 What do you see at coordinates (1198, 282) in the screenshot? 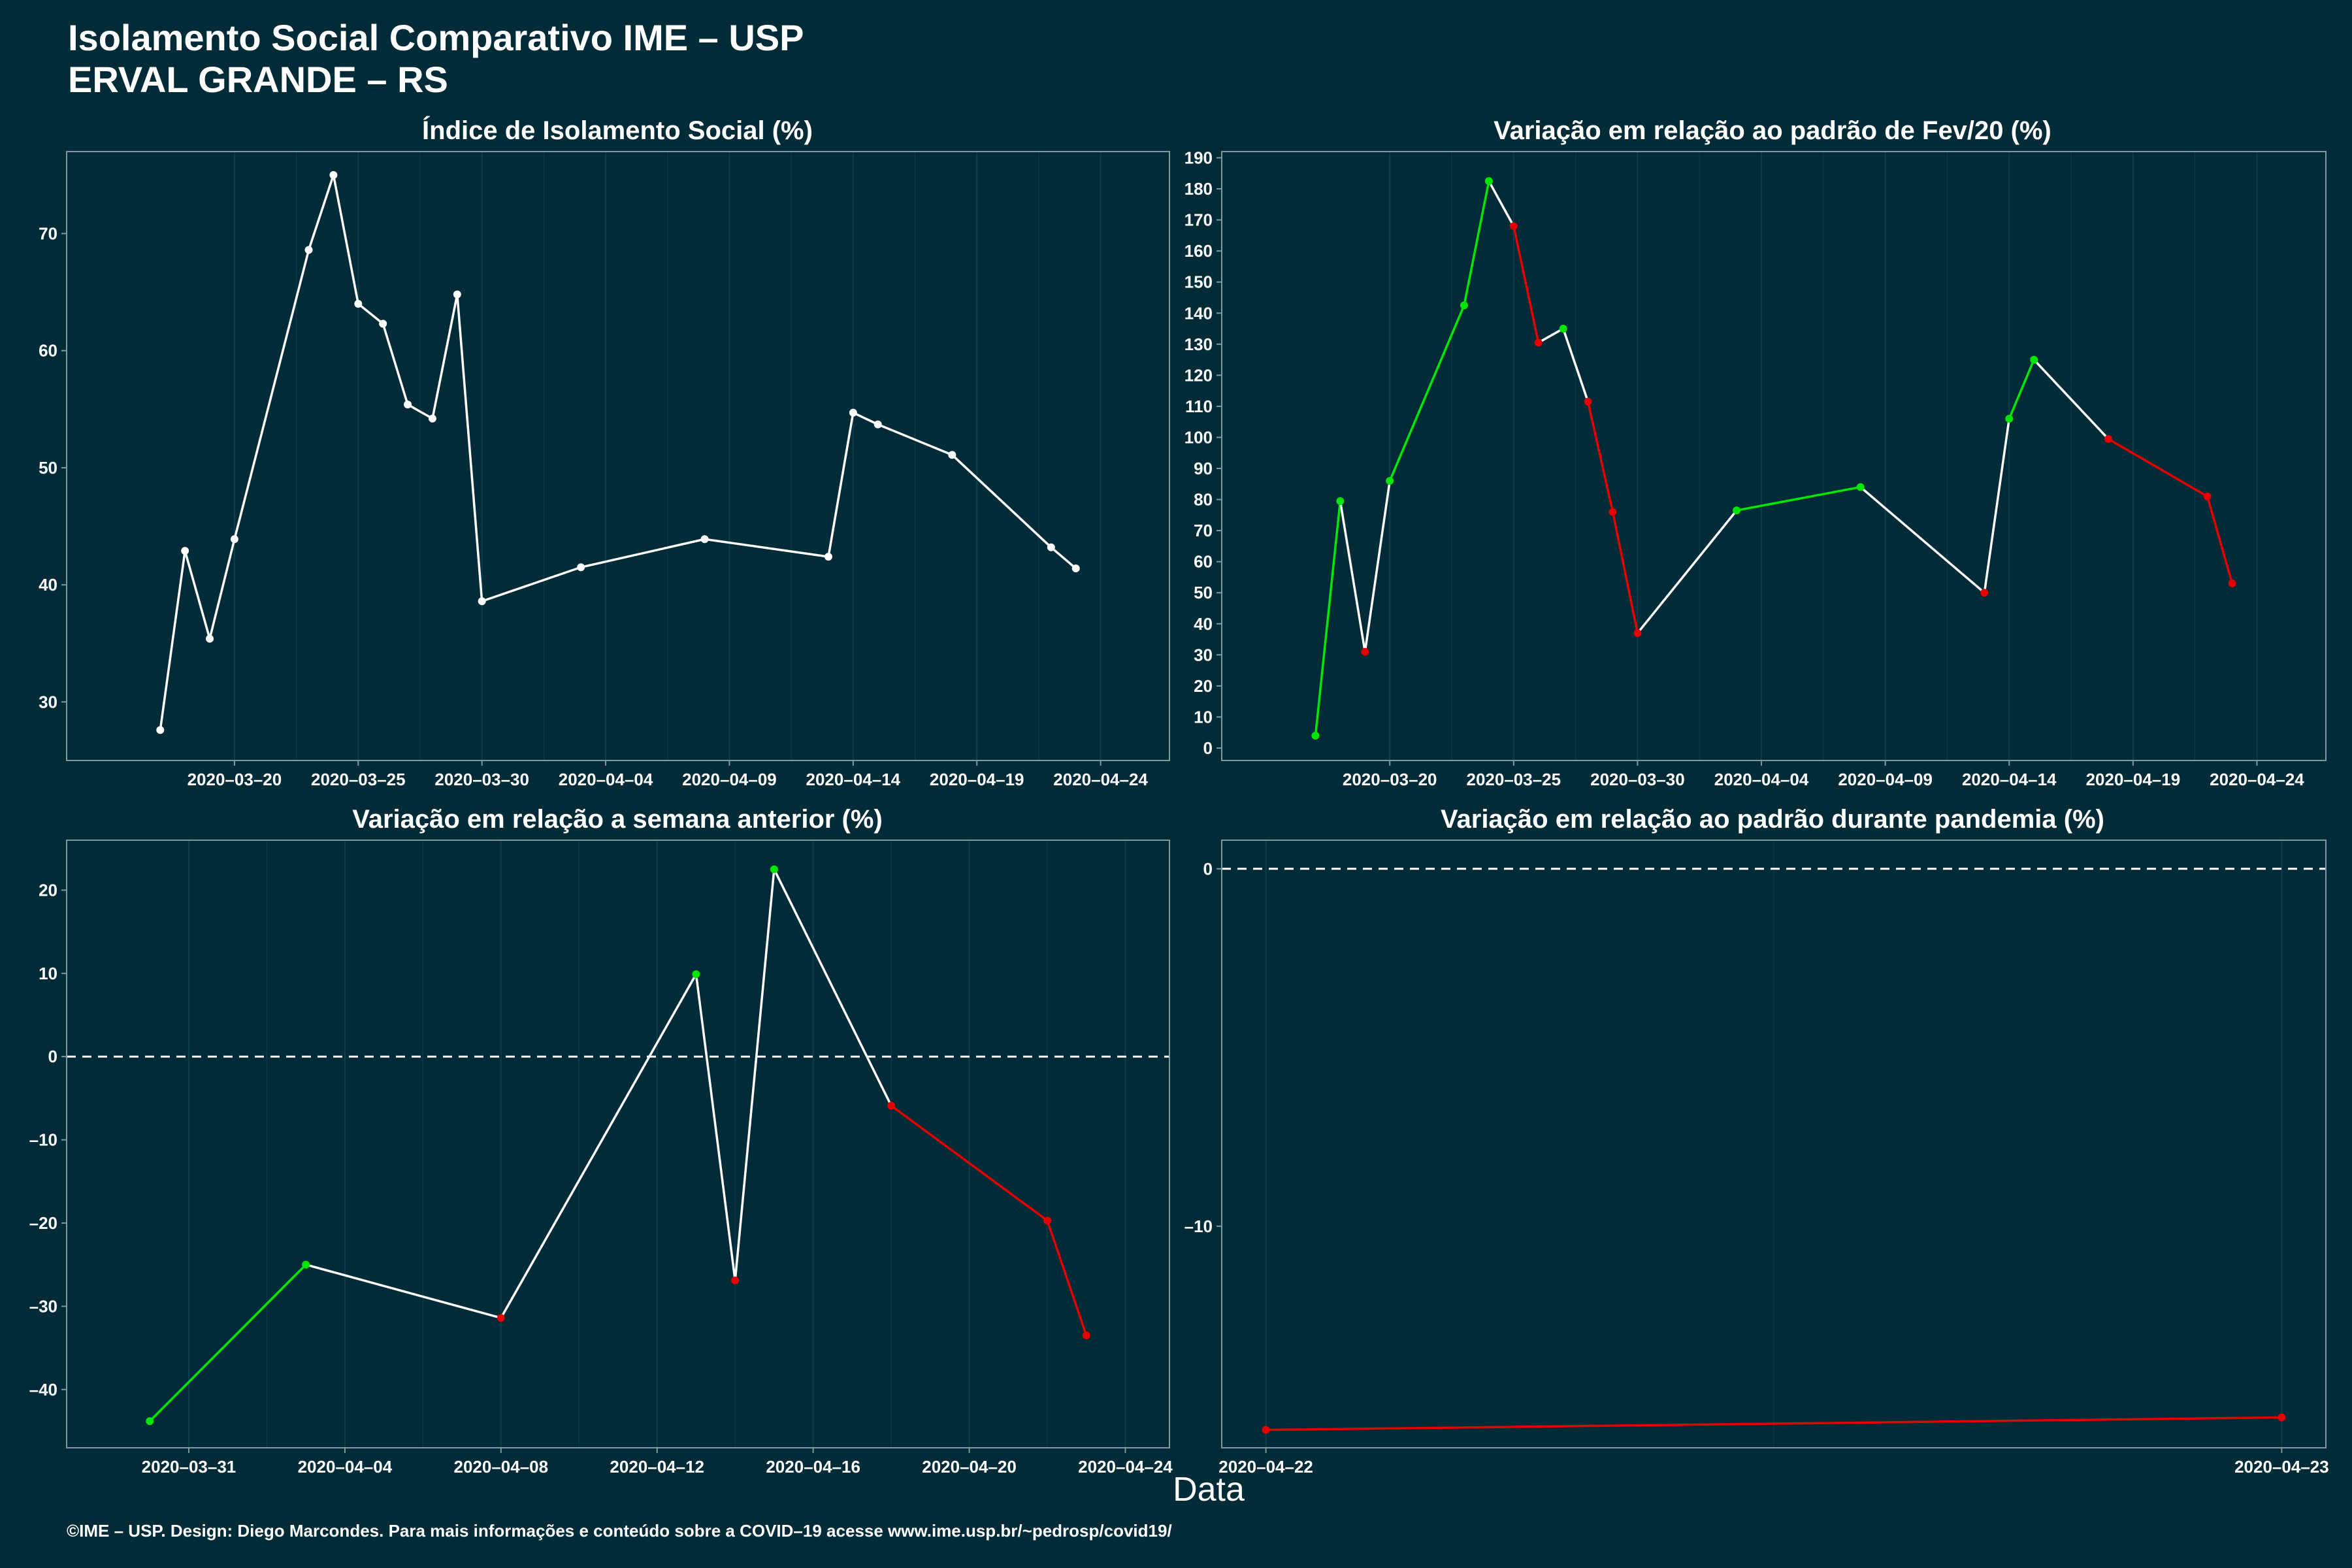
I see `y-tick-label: 150` at bounding box center [1198, 282].